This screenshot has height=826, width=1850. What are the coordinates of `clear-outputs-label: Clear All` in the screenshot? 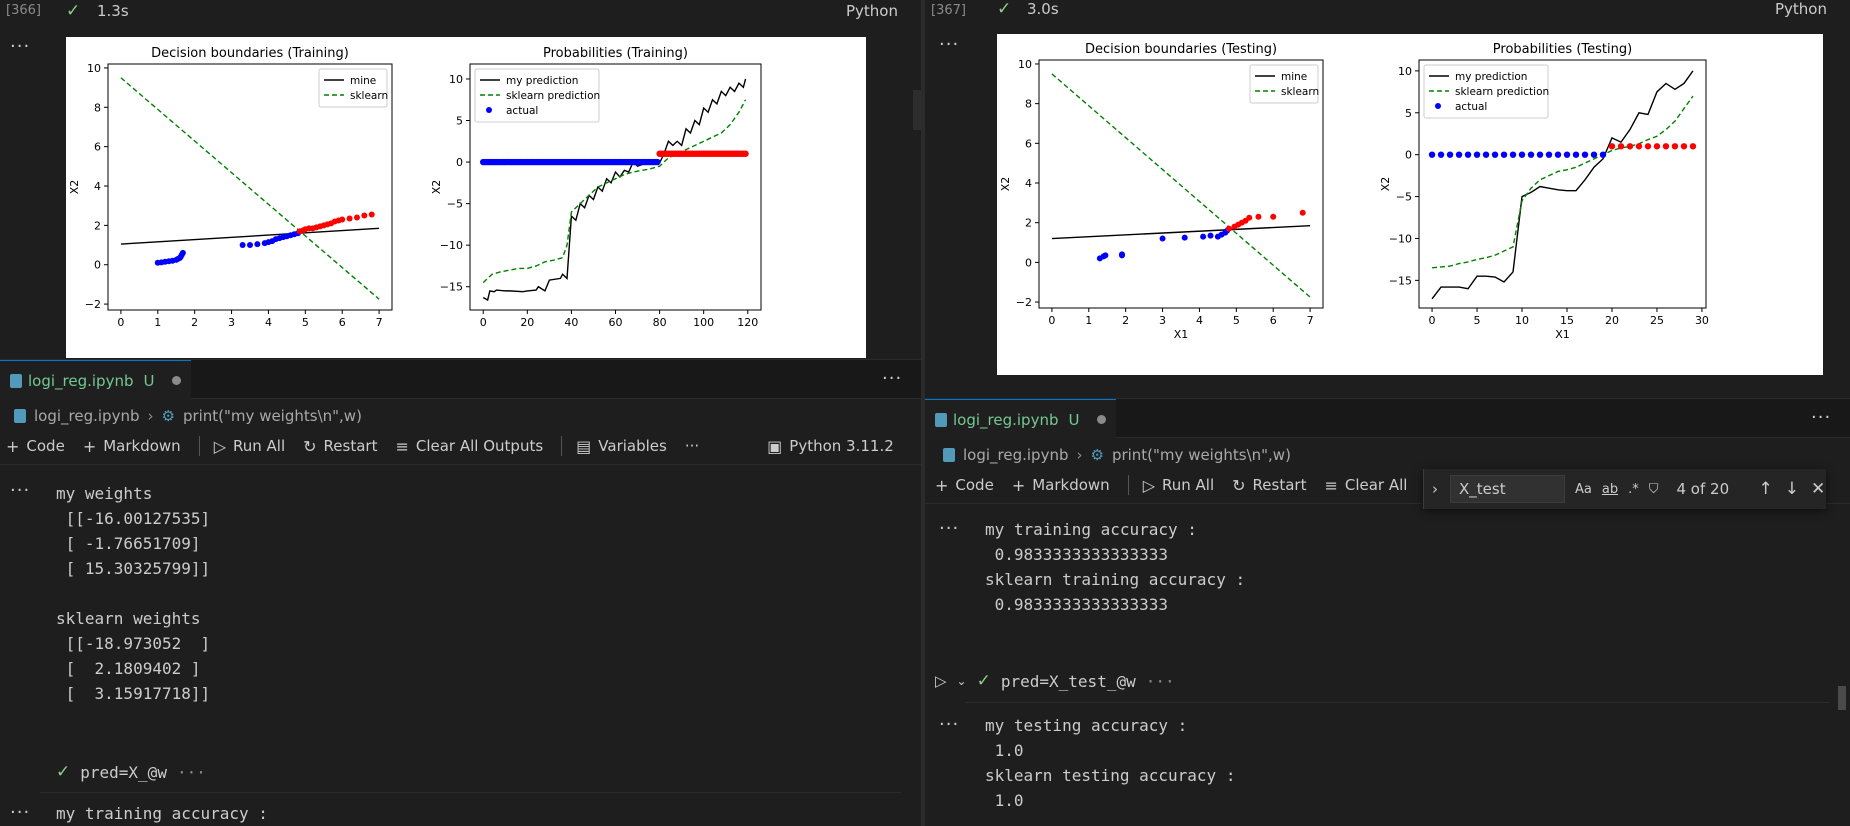 It's located at (1376, 485).